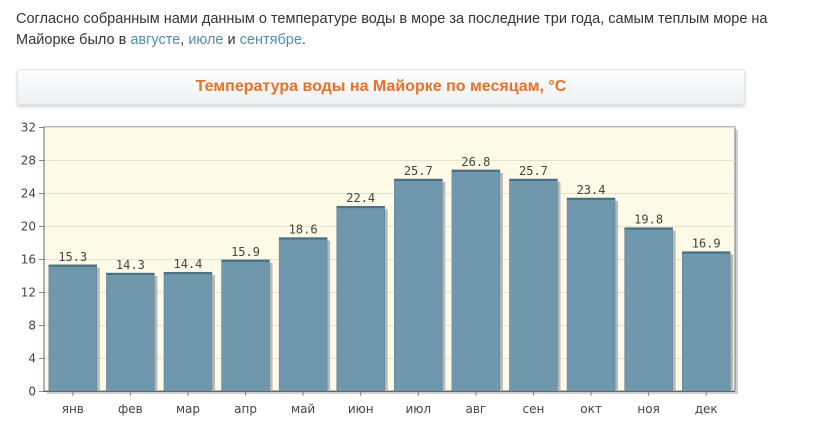 The width and height of the screenshot is (826, 424). Describe the element at coordinates (648, 409) in the screenshot. I see `x-tick-label: ноя` at that location.